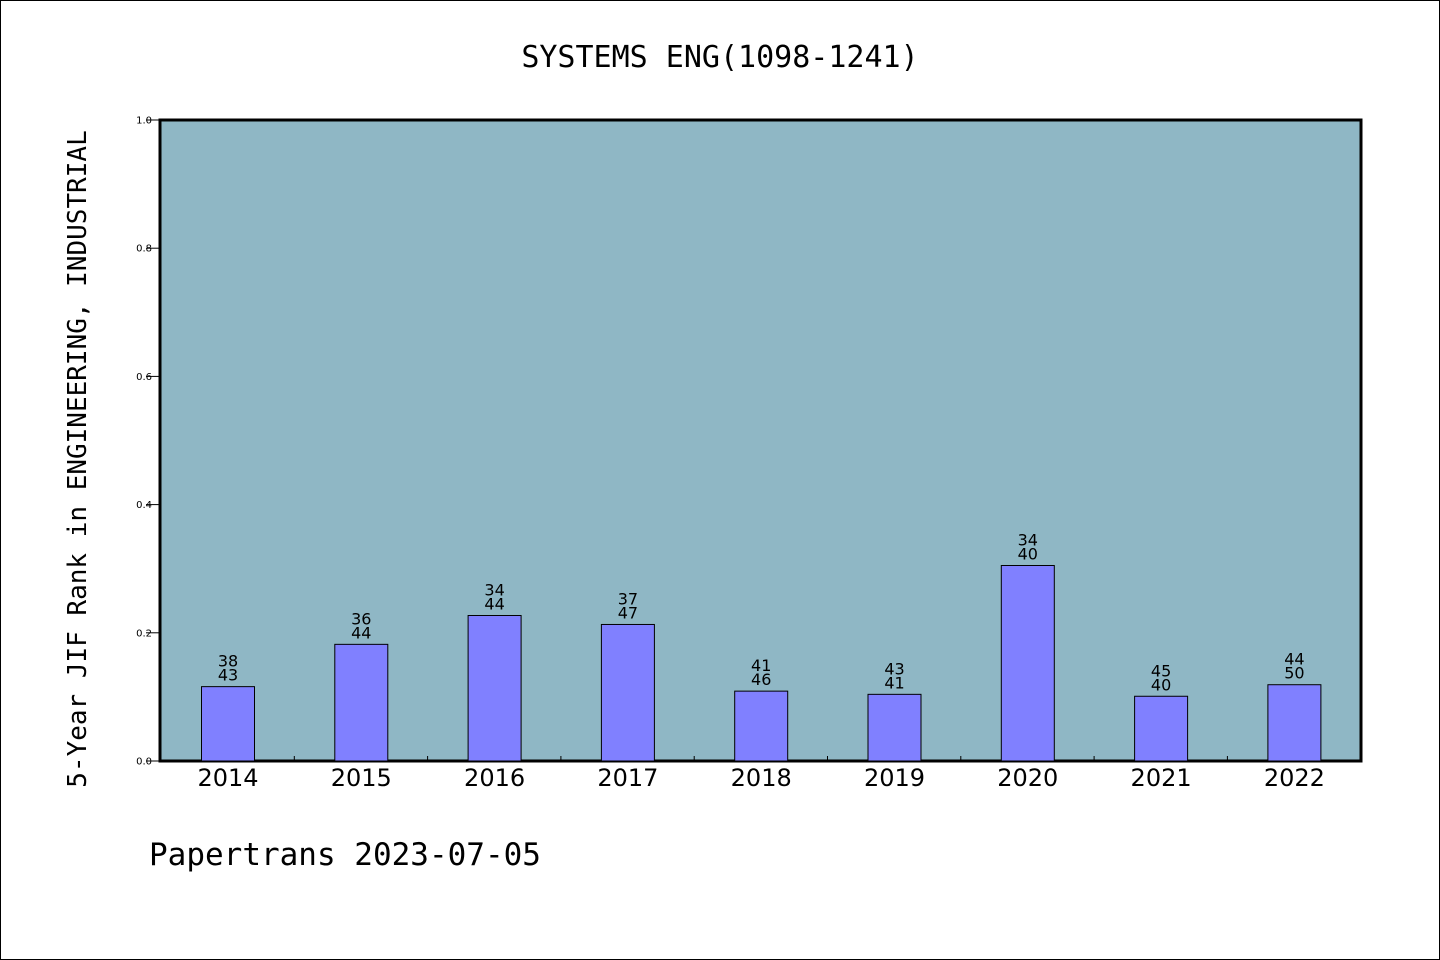 This screenshot has height=960, width=1440. Describe the element at coordinates (144, 633) in the screenshot. I see `y-tick-label-1: 0.2` at that location.